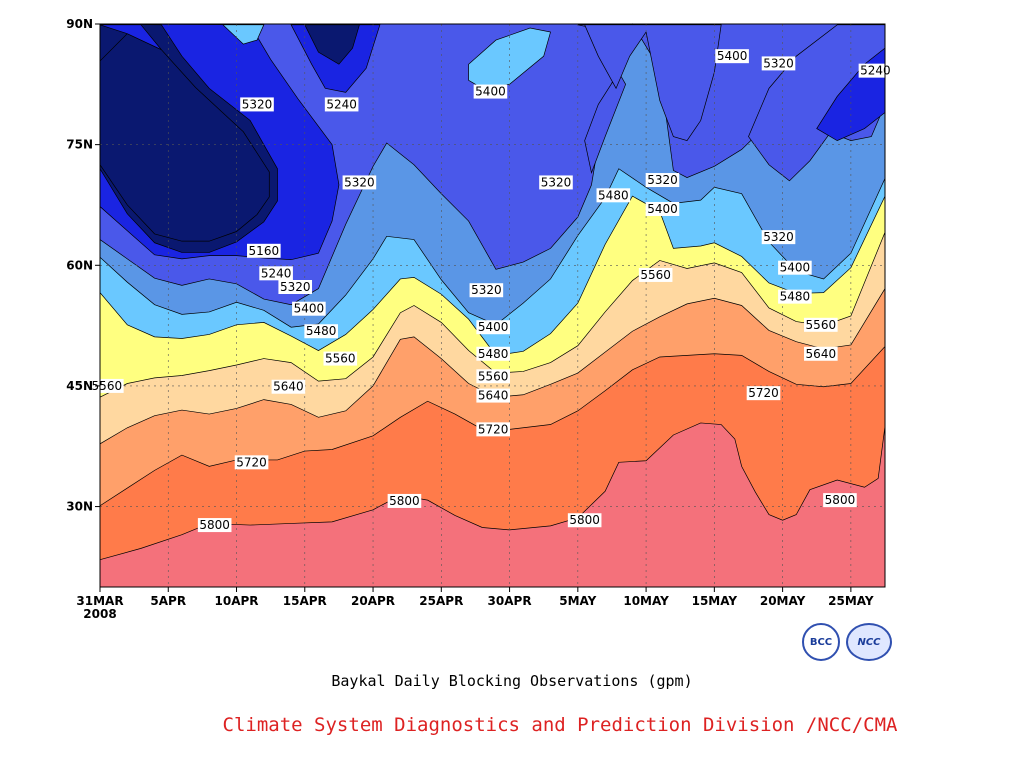  I want to click on contour-label: 5640, so click(493, 395).